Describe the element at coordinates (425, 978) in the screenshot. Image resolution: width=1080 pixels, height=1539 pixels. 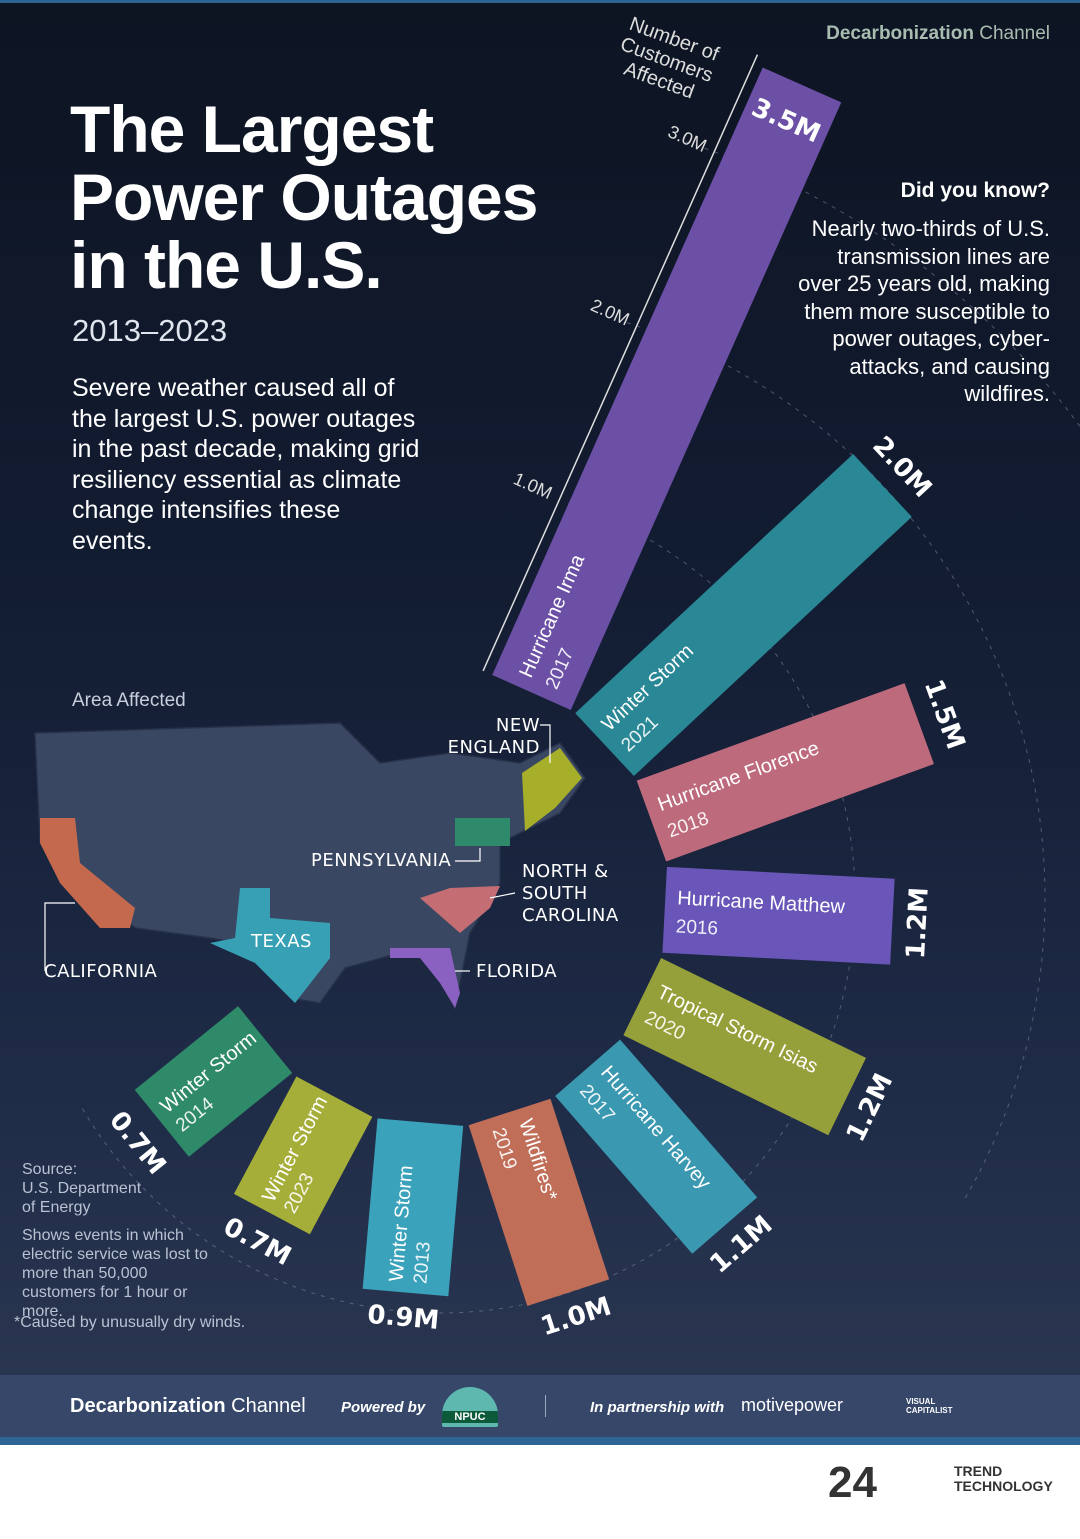
I see `florida-region` at that location.